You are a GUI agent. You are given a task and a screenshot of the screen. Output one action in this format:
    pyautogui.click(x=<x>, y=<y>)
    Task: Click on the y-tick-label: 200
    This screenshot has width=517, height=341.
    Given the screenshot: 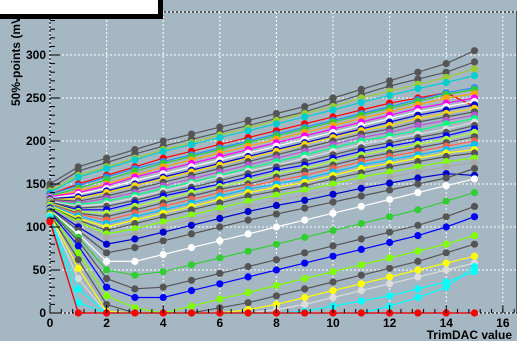 What is the action you would take?
    pyautogui.click(x=36, y=141)
    